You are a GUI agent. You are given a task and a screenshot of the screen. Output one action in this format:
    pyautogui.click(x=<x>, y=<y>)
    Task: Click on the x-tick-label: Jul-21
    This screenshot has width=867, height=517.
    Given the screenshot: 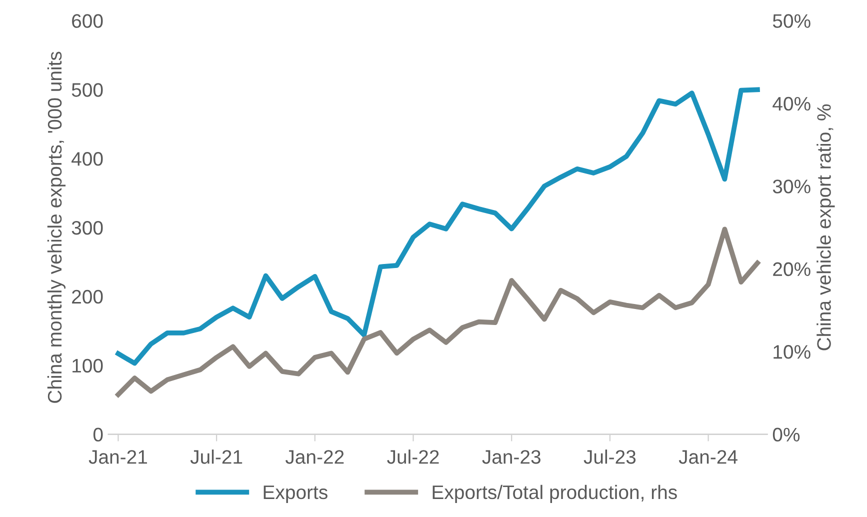 What is the action you would take?
    pyautogui.click(x=216, y=457)
    